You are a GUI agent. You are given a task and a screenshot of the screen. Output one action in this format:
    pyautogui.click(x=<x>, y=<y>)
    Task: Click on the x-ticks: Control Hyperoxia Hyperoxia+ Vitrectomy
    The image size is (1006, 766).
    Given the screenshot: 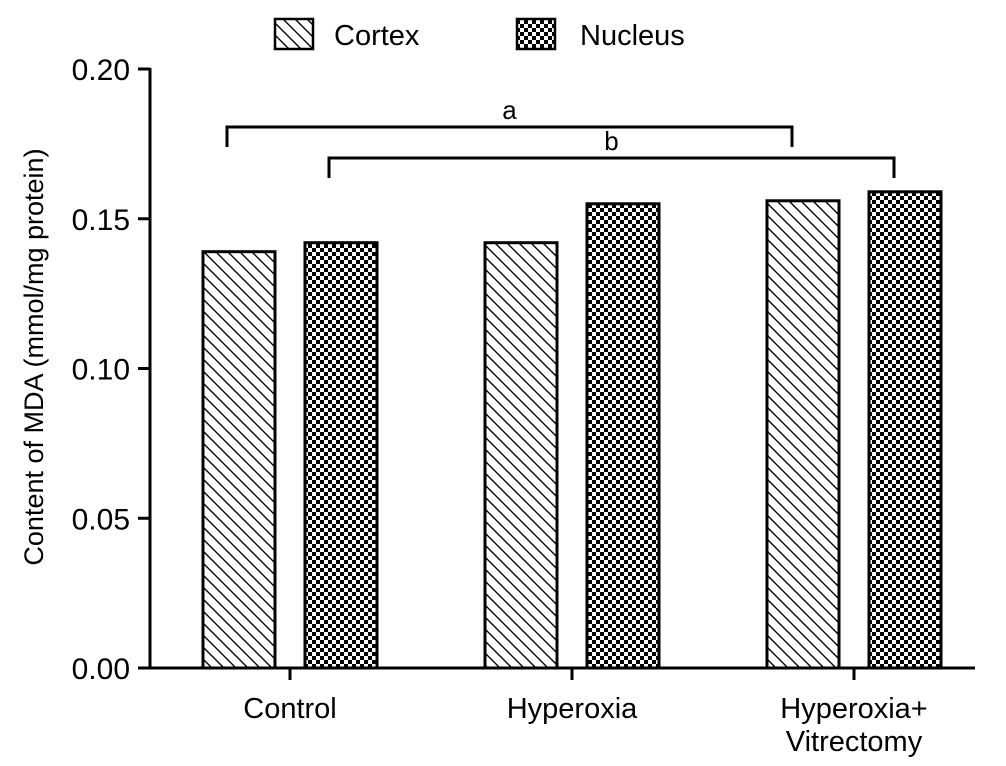 What is the action you would take?
    pyautogui.click(x=585, y=713)
    